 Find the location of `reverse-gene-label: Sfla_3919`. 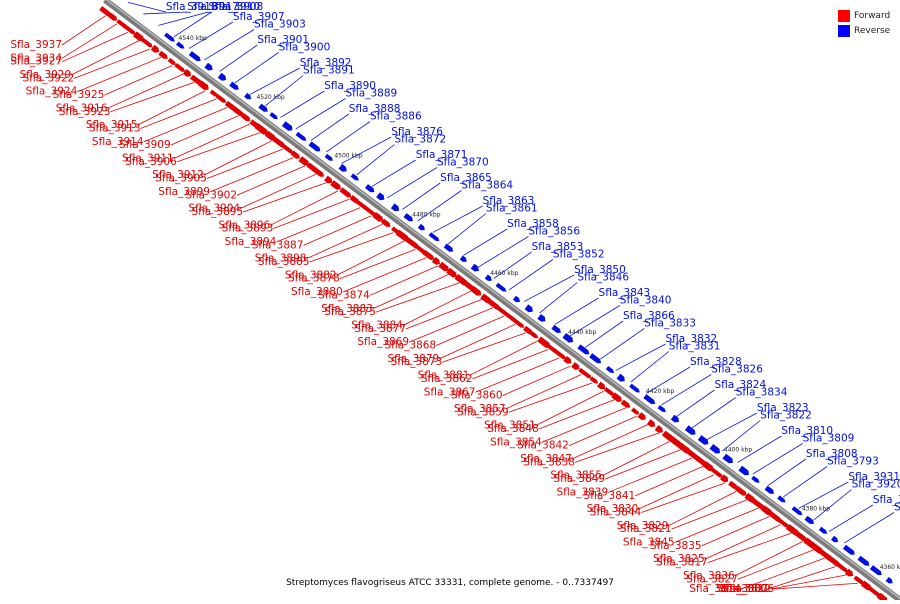

reverse-gene-label: Sfla_3919 is located at coordinates (897, 508).